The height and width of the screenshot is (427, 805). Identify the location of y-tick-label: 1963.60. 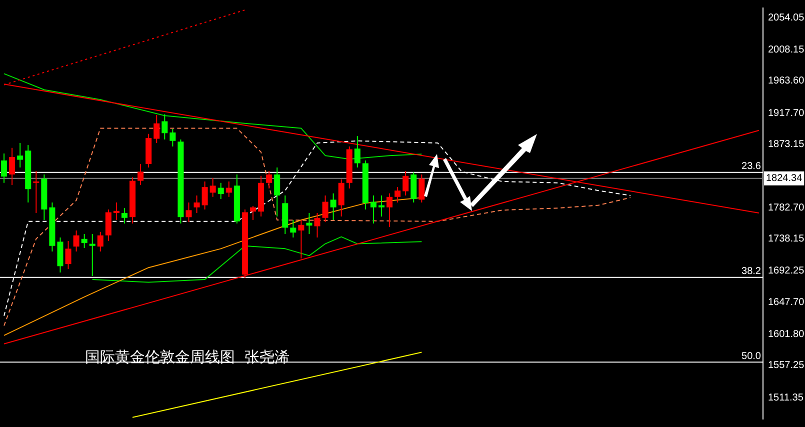
(786, 81).